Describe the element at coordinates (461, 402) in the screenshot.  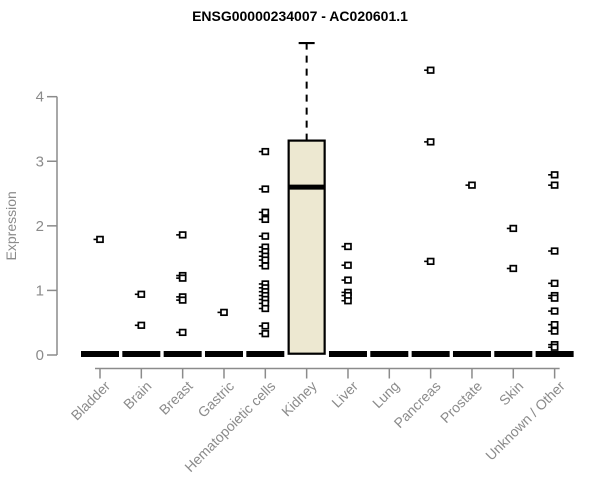
I see `x-category-label: Prostate` at that location.